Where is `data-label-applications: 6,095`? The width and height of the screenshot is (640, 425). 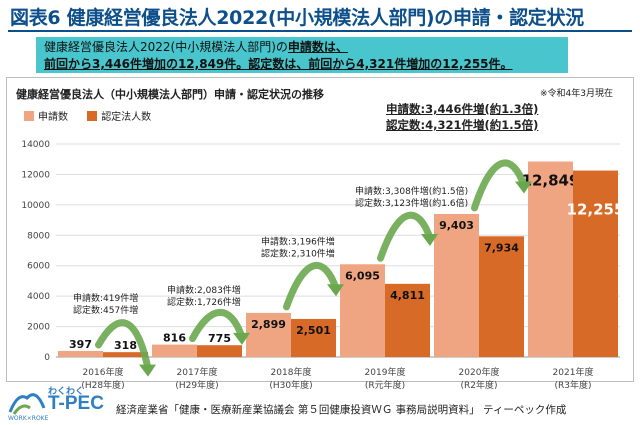 data-label-applications: 6,095 is located at coordinates (362, 275).